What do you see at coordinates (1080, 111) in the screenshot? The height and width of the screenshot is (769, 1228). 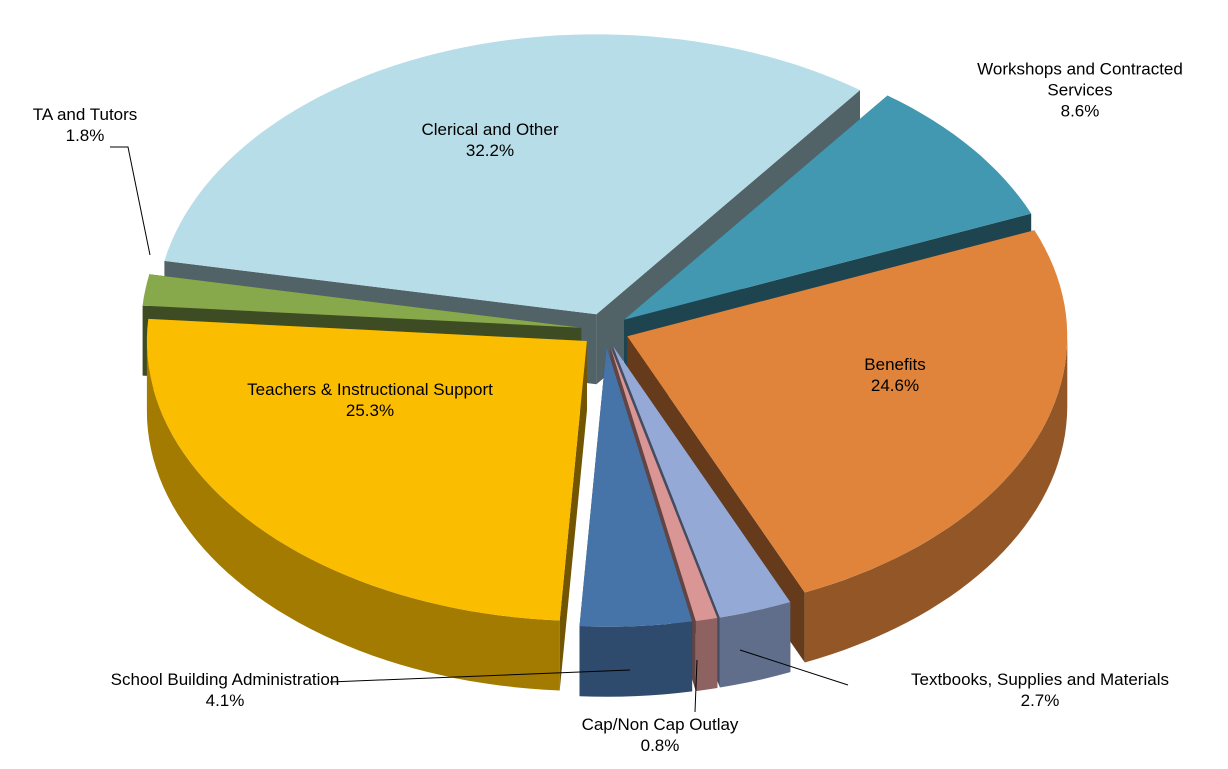 I see `label-value: 8.6%` at bounding box center [1080, 111].